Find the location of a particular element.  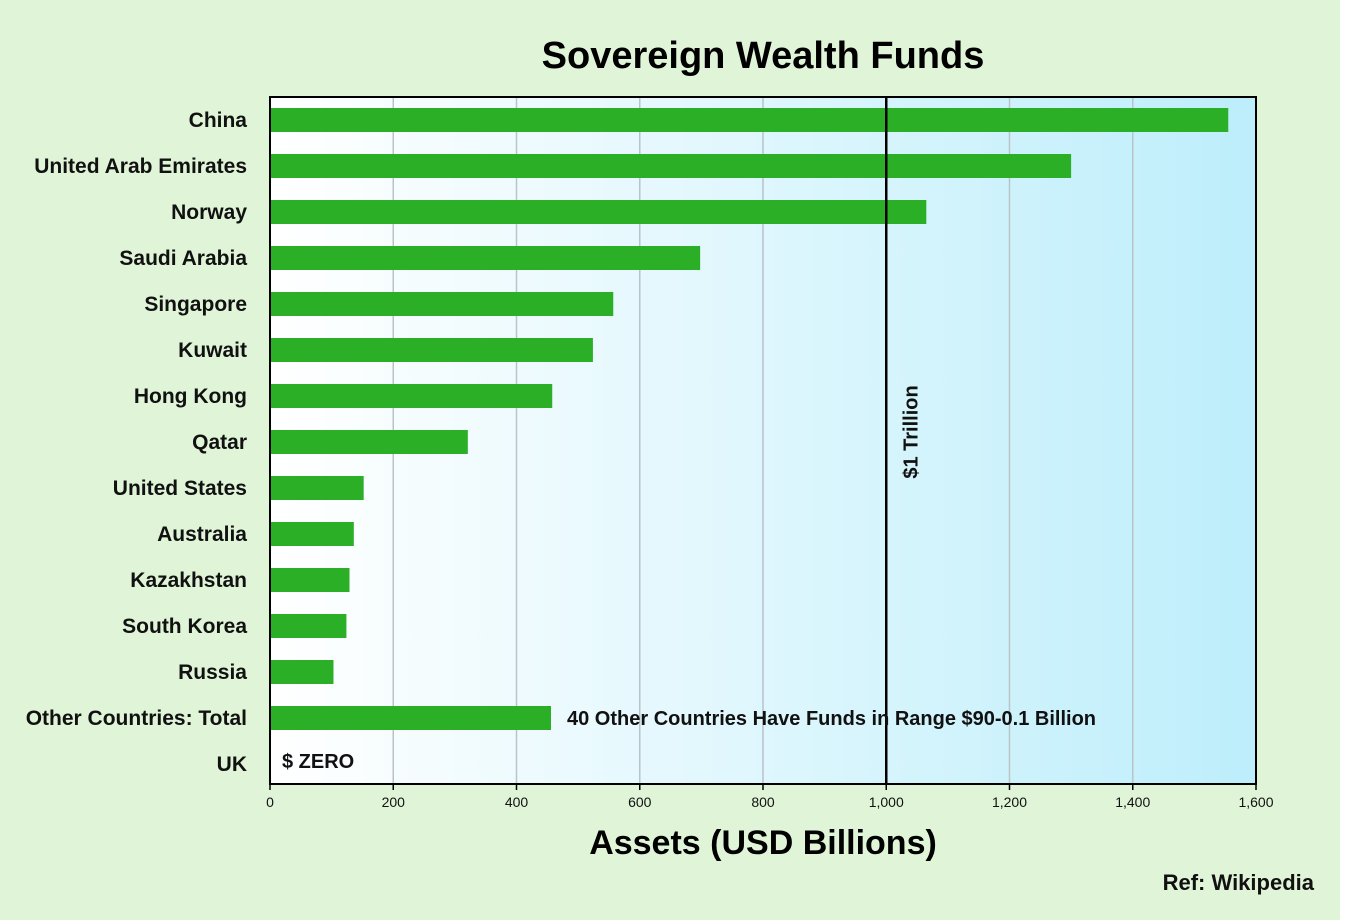

category-label: Norway is located at coordinates (209, 212).